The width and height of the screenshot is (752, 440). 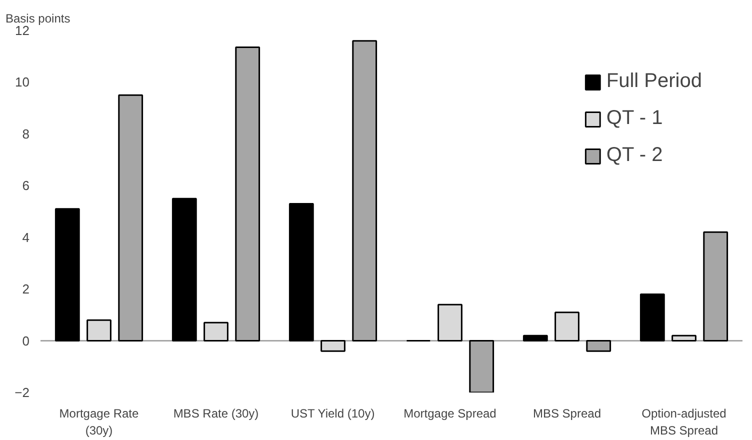 What do you see at coordinates (216, 413) in the screenshot?
I see `x-tick-label: MBS Rate (30y)` at bounding box center [216, 413].